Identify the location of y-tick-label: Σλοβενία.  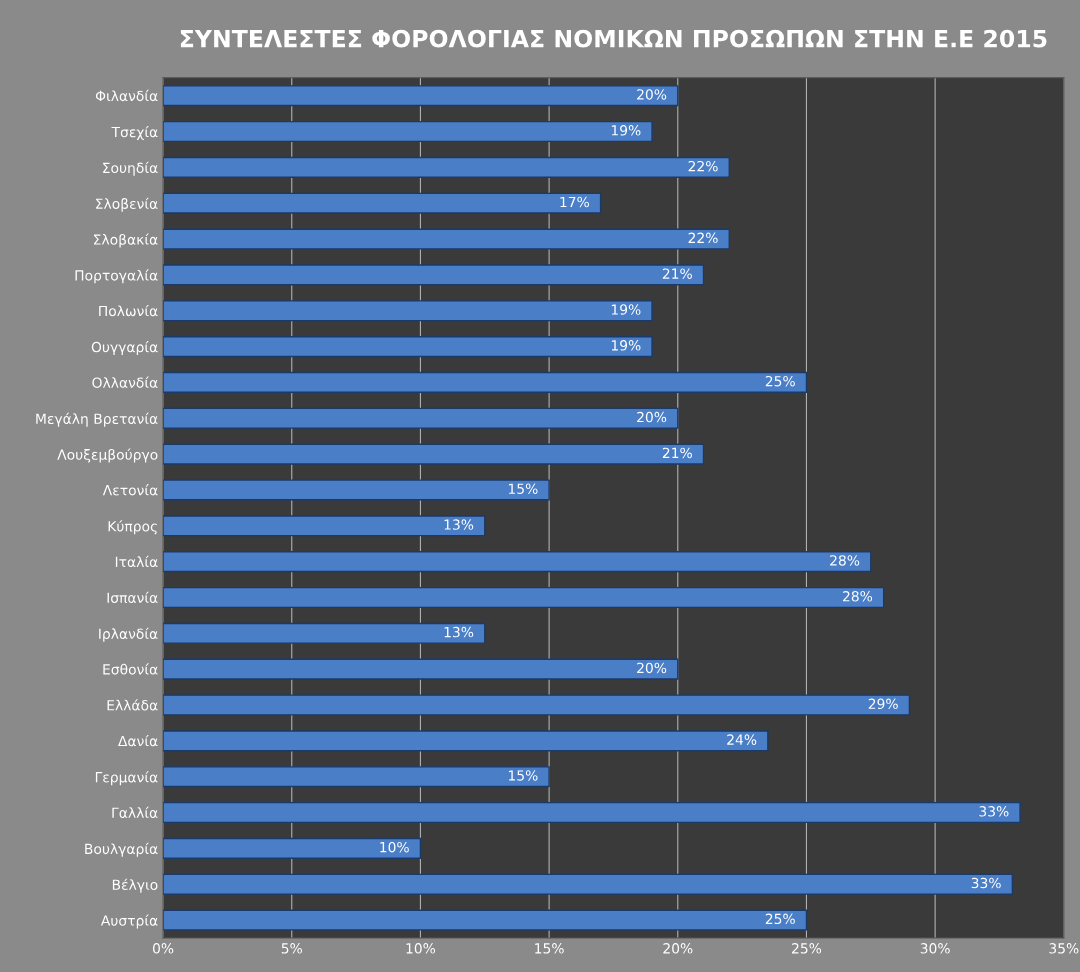
(127, 204).